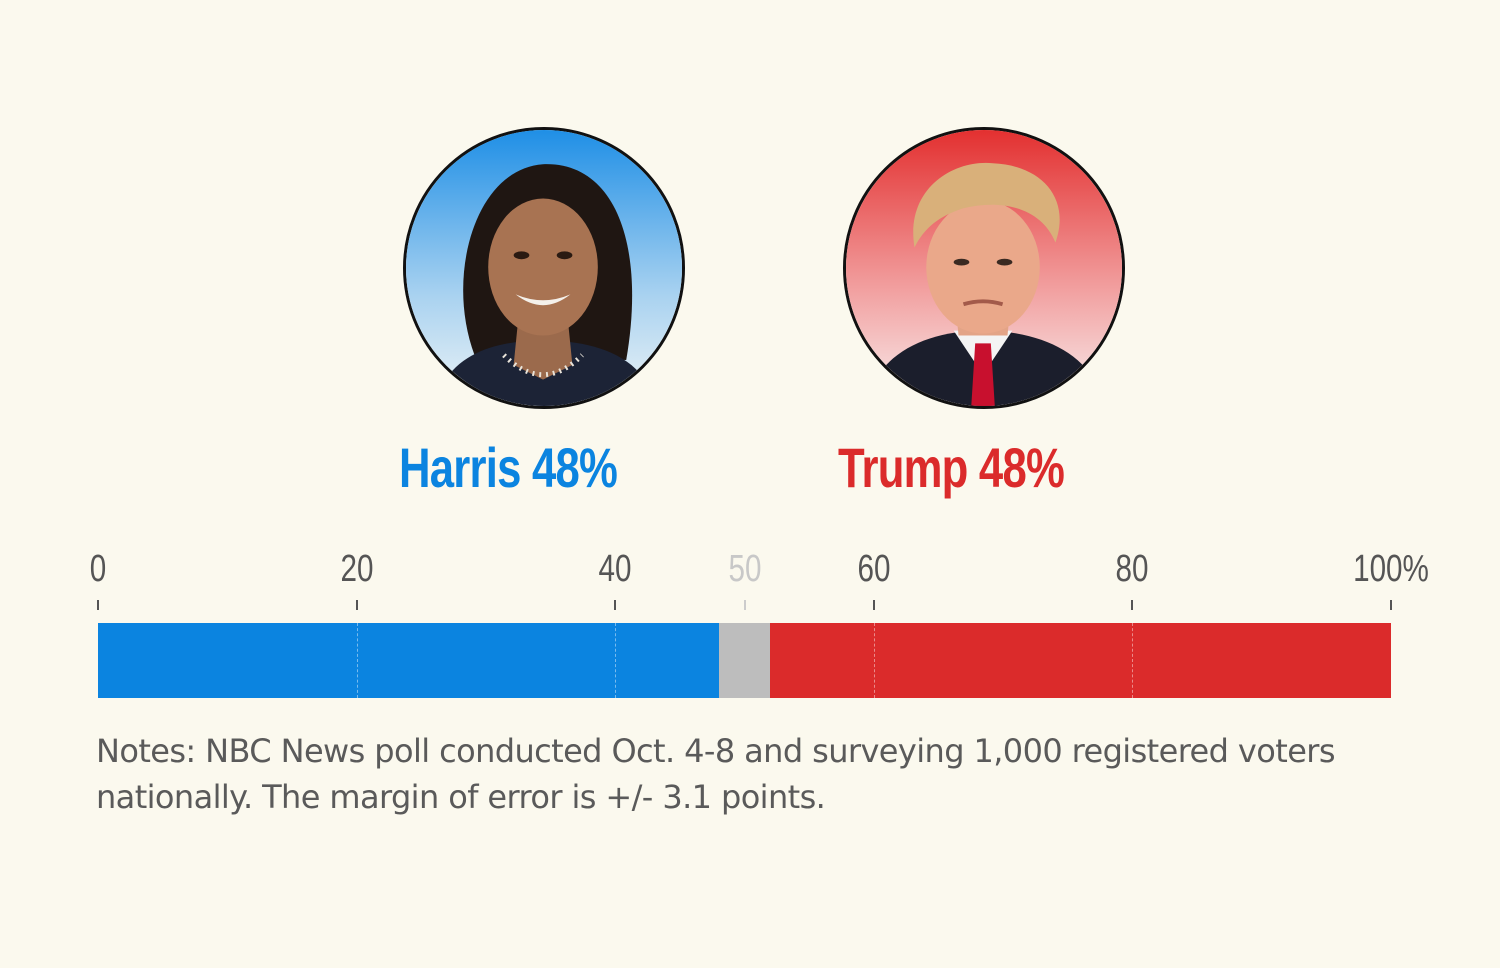  What do you see at coordinates (357, 569) in the screenshot?
I see `x-tick-label: 20` at bounding box center [357, 569].